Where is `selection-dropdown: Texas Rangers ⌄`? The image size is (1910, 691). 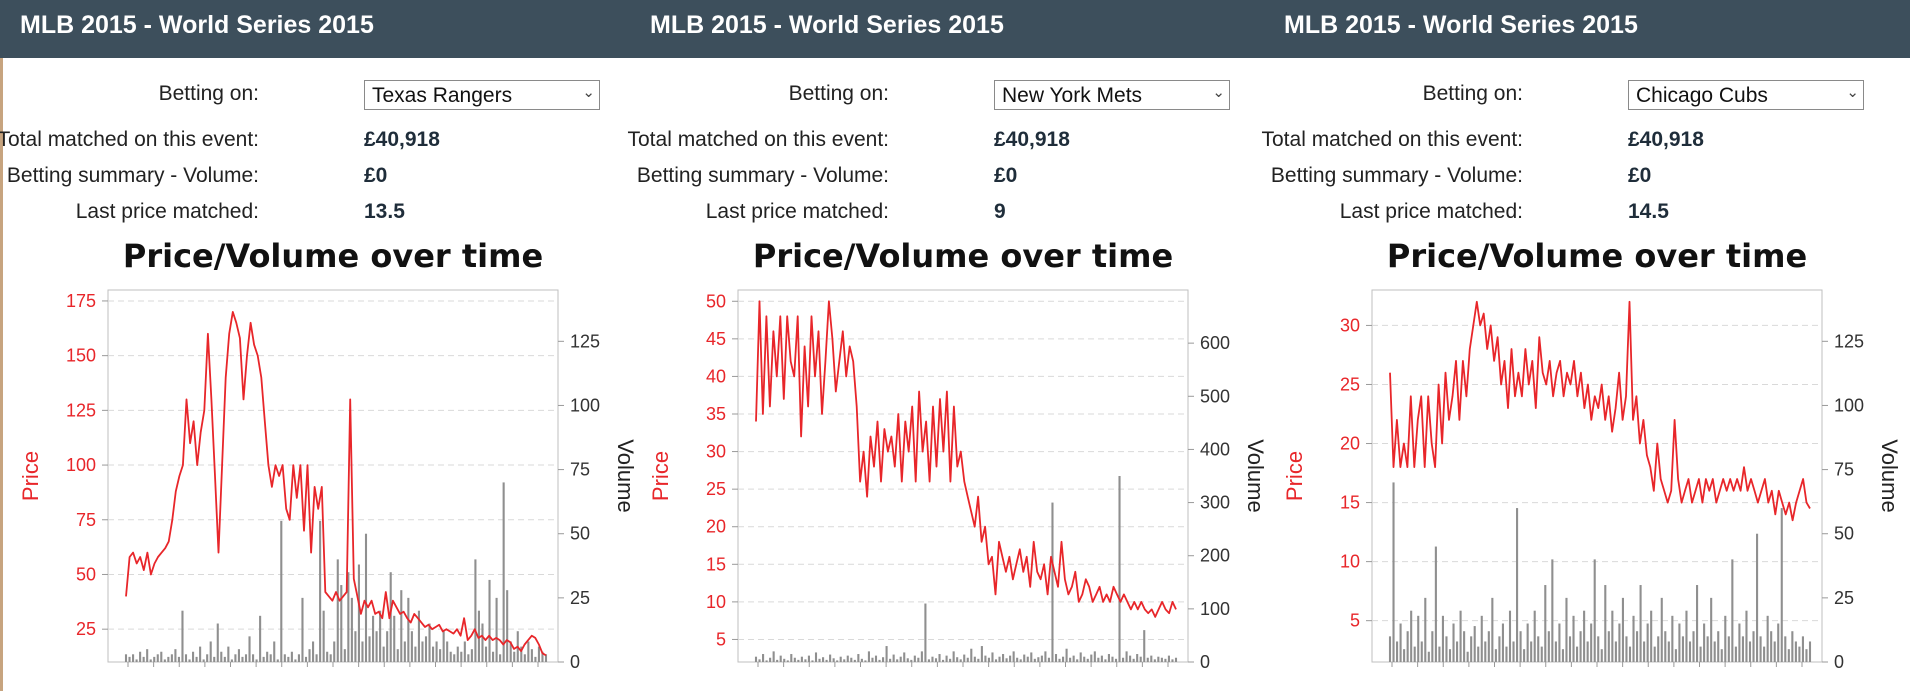 selection-dropdown: Texas Rangers ⌄ is located at coordinates (482, 95).